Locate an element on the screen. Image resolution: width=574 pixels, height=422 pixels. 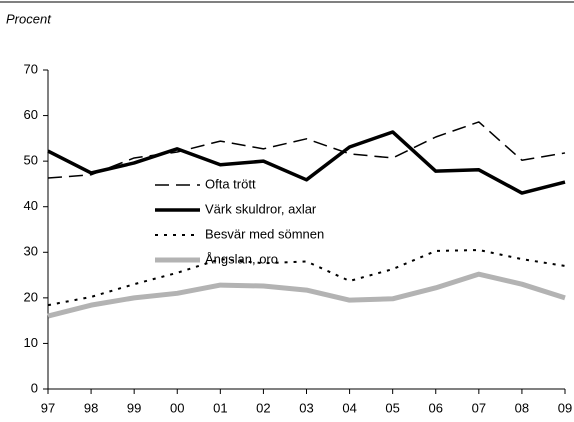
legend-label: Besvär med sömnen is located at coordinates (264, 233).